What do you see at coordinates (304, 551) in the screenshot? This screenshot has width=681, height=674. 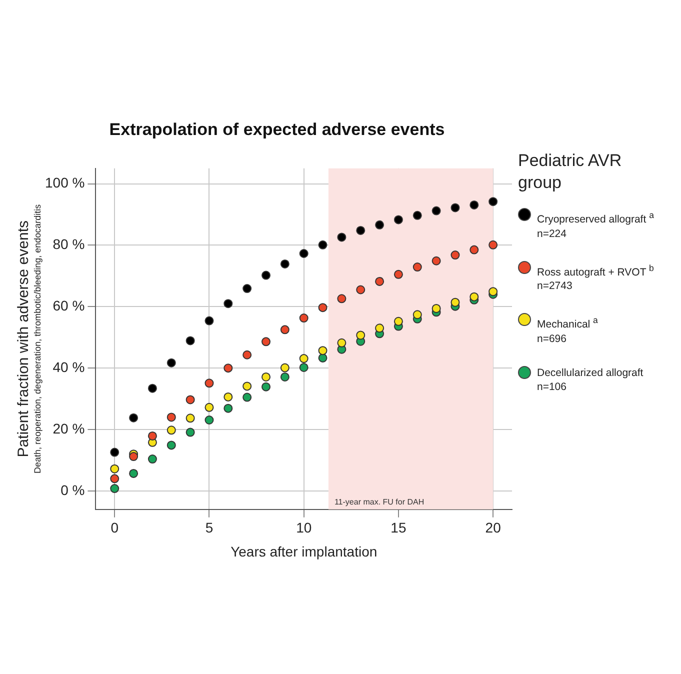 I see `x-axis-title: Years after implantation` at bounding box center [304, 551].